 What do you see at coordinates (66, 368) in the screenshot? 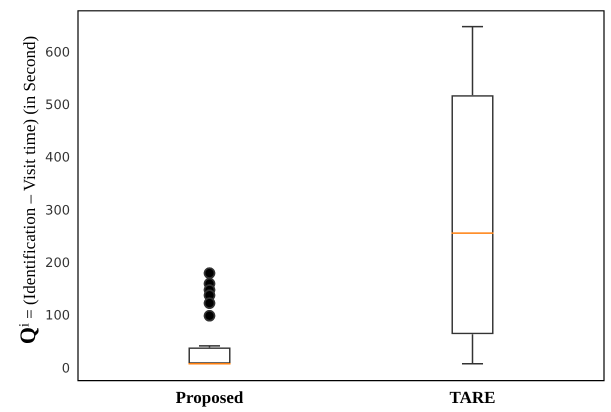
I see `y-tick-label: 0` at bounding box center [66, 368].